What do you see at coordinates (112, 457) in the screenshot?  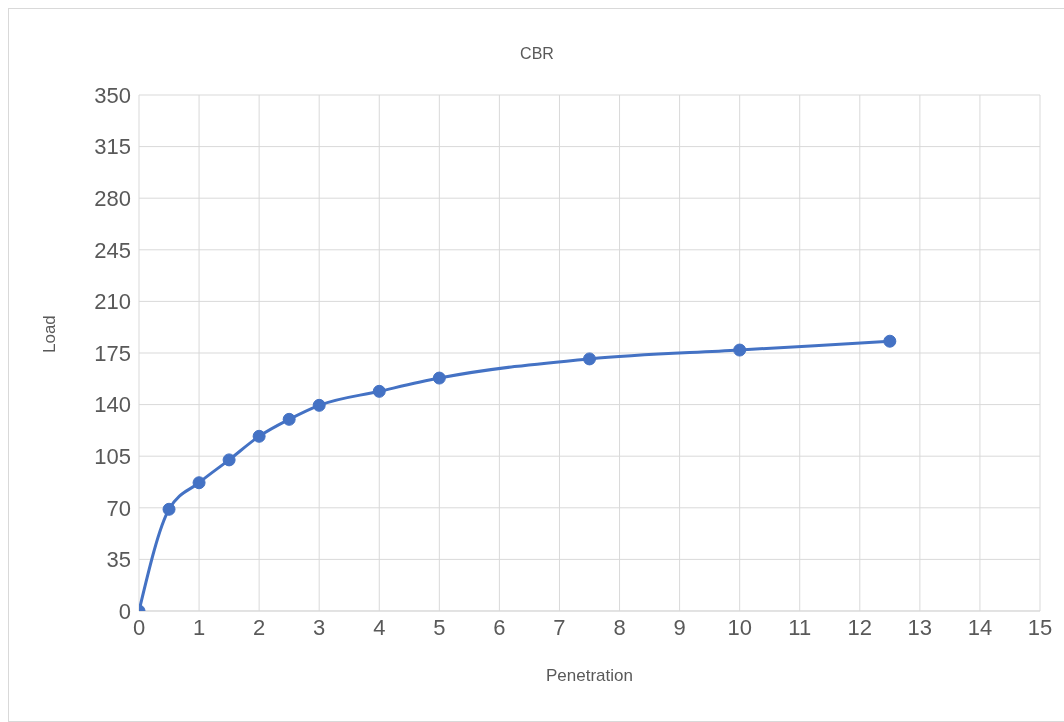 I see `y-tick-label: 105` at bounding box center [112, 457].